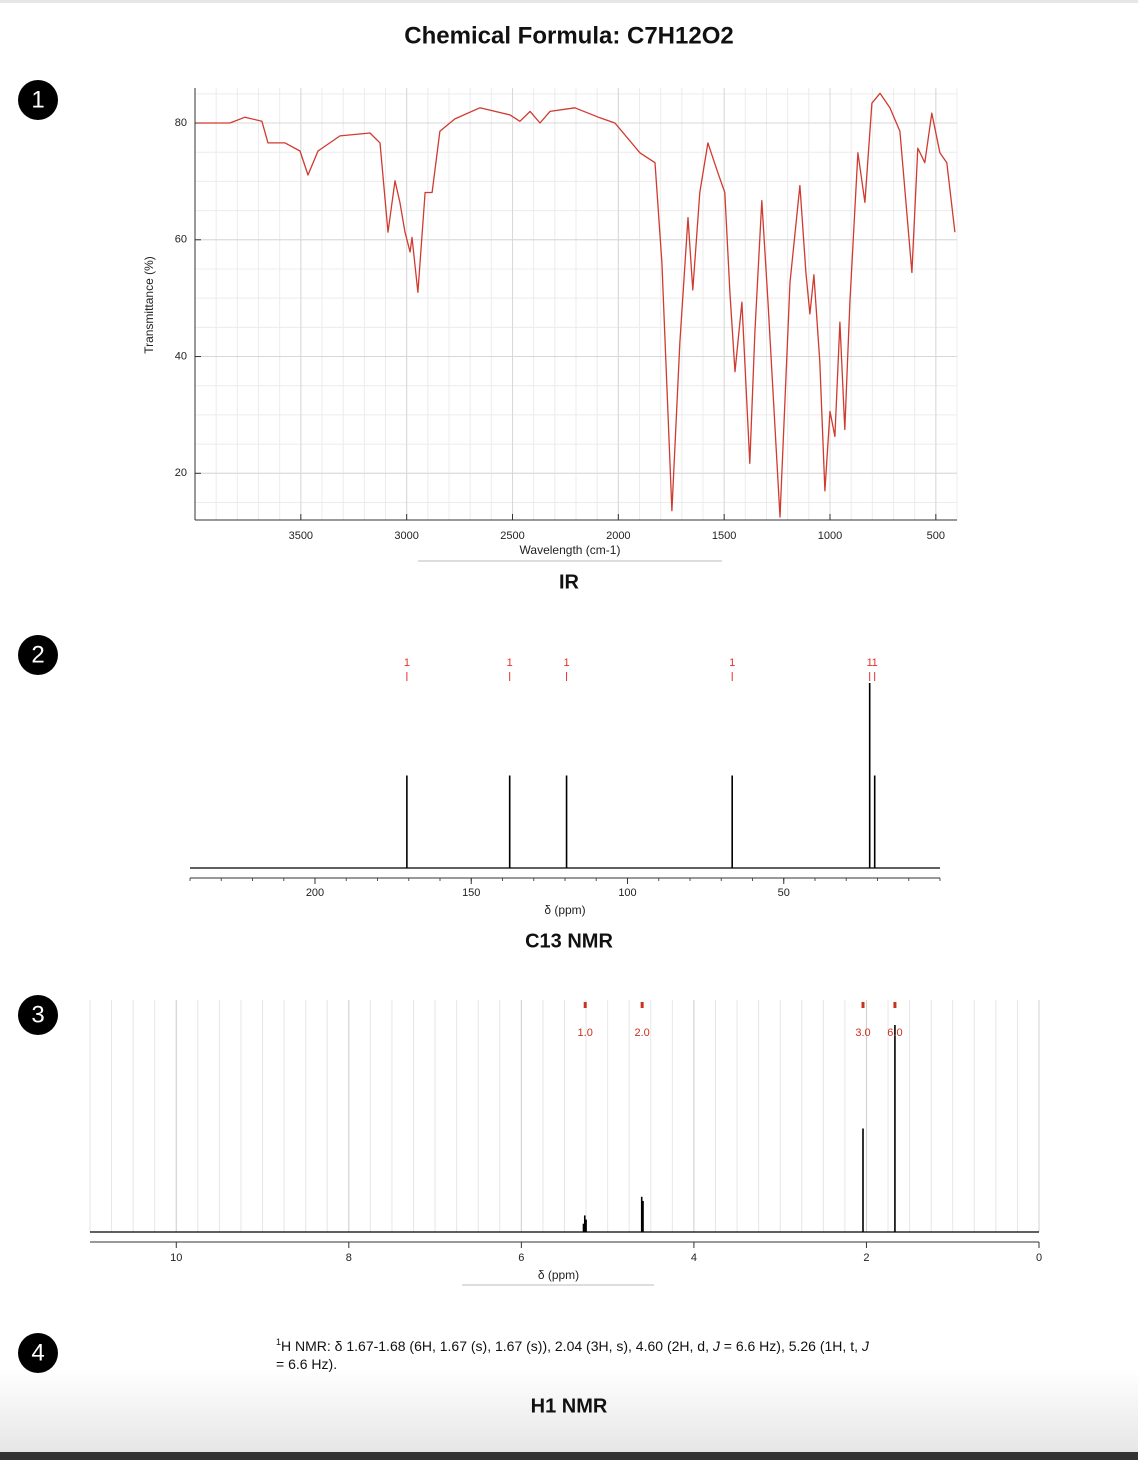  What do you see at coordinates (315, 893) in the screenshot?
I see `x-tick-label: 200` at bounding box center [315, 893].